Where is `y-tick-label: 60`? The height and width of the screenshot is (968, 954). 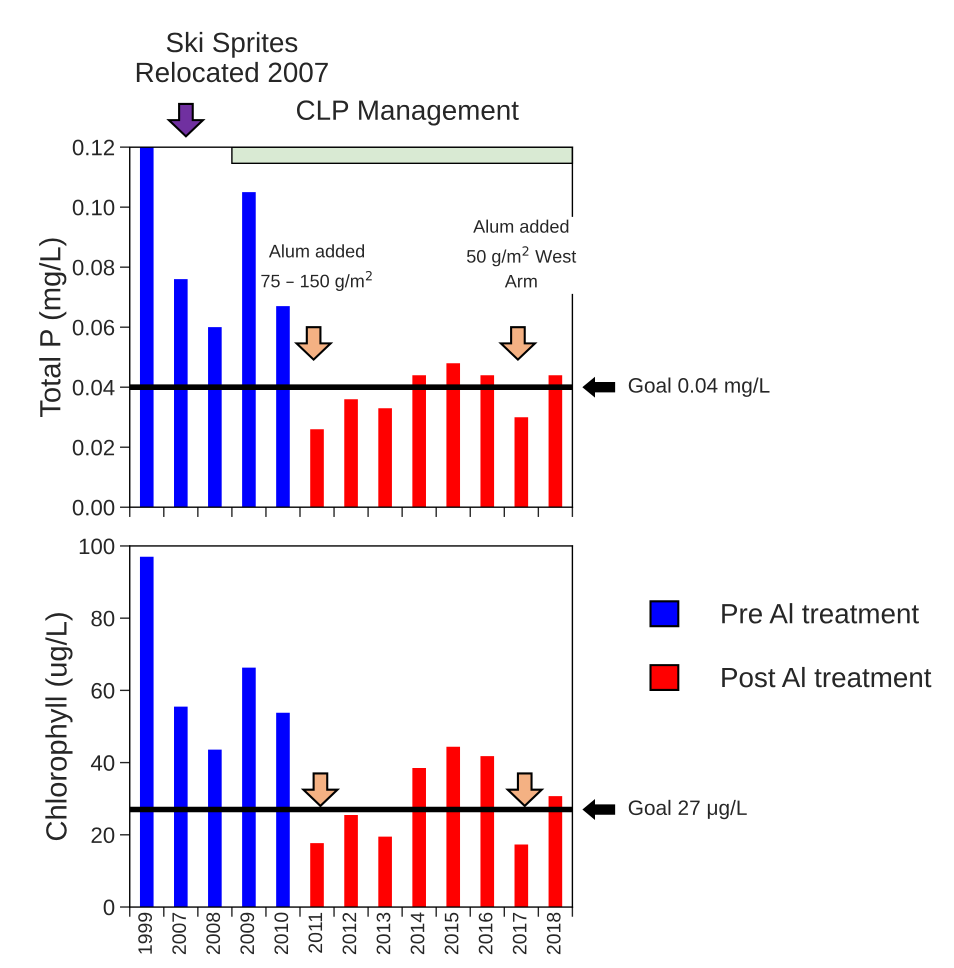 y-tick-label: 60 is located at coordinates (103, 690).